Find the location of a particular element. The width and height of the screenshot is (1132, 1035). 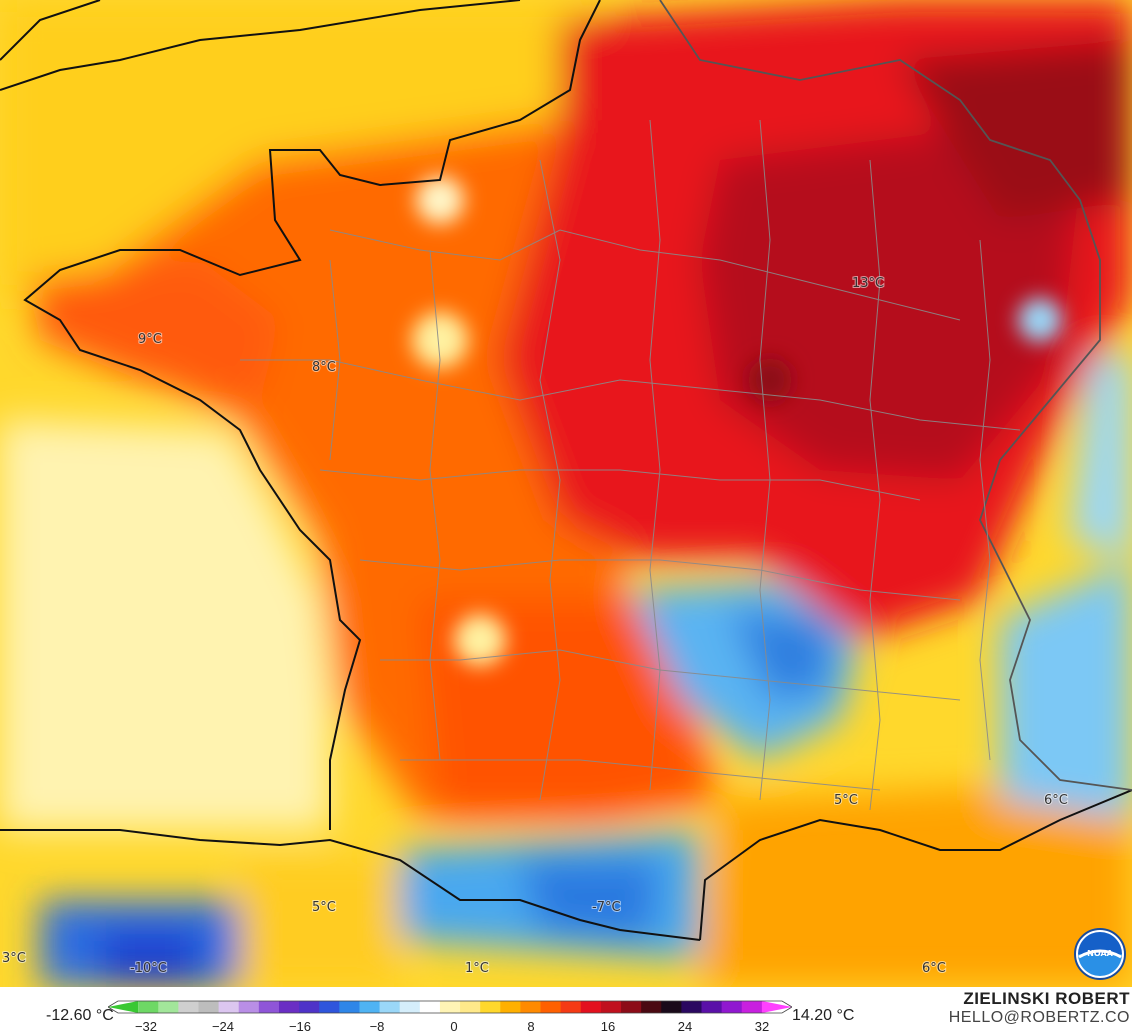

author-name: ZIELINSKI ROBERT is located at coordinates (1046, 998).